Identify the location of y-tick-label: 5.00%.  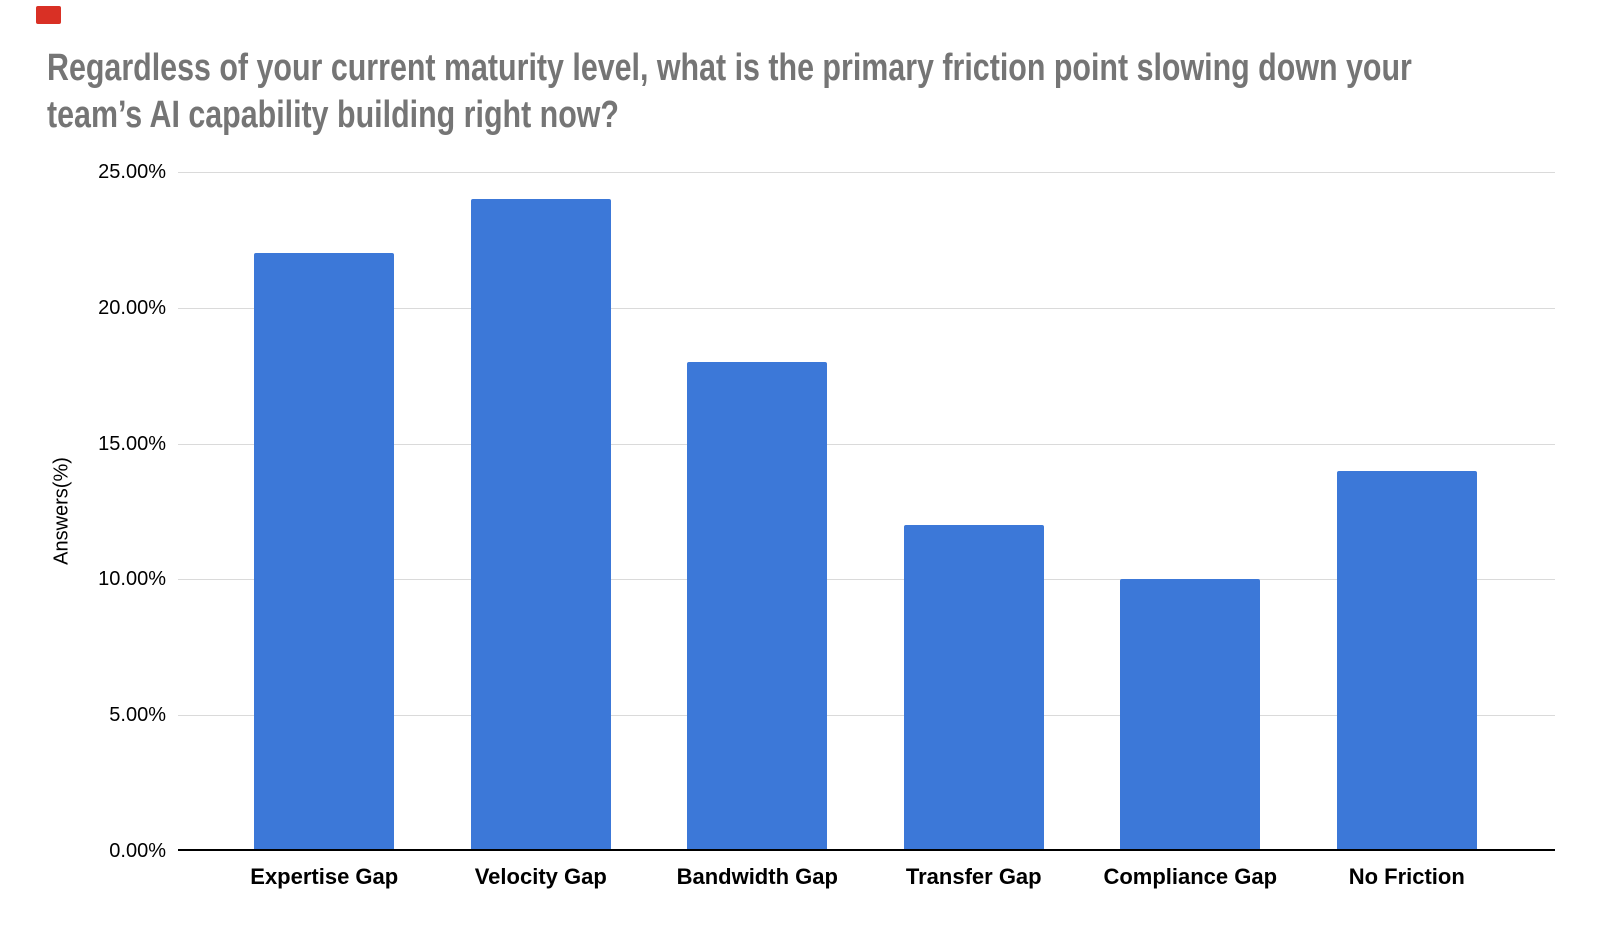
(137, 715).